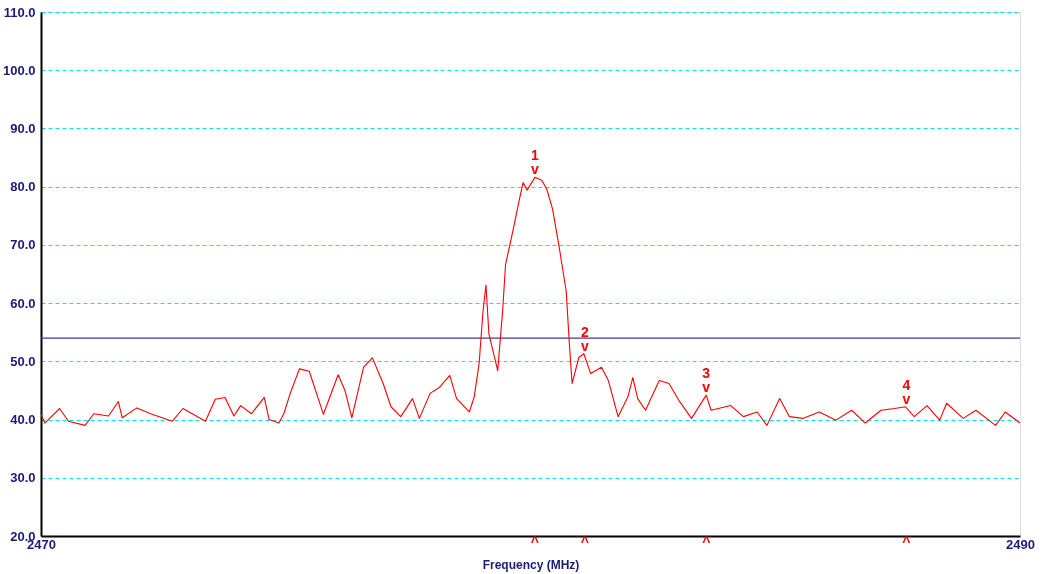  What do you see at coordinates (531, 564) in the screenshot?
I see `x-axis-title: Frequency (MHz)` at bounding box center [531, 564].